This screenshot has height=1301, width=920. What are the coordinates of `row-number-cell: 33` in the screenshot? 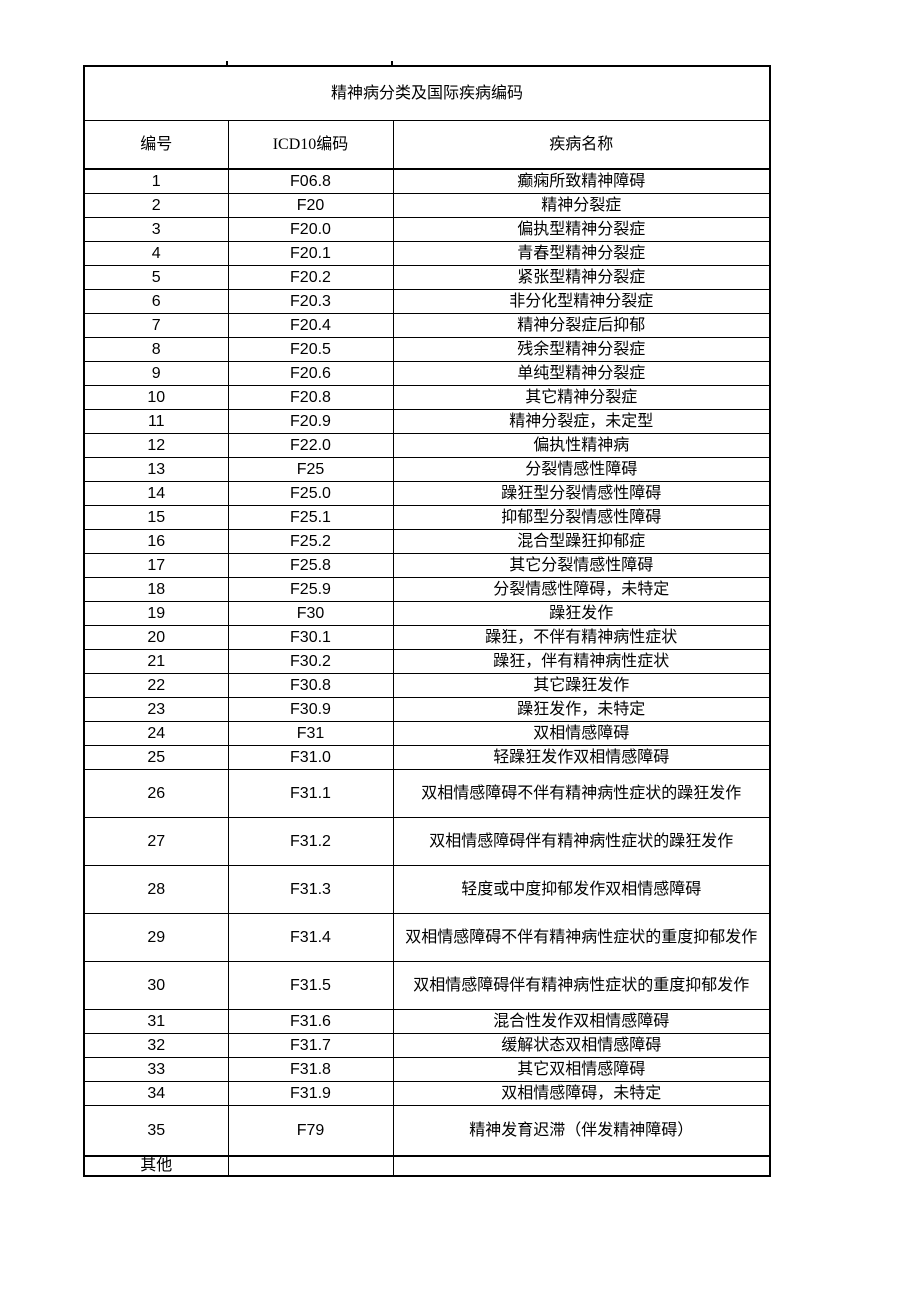 It's located at (156, 1069).